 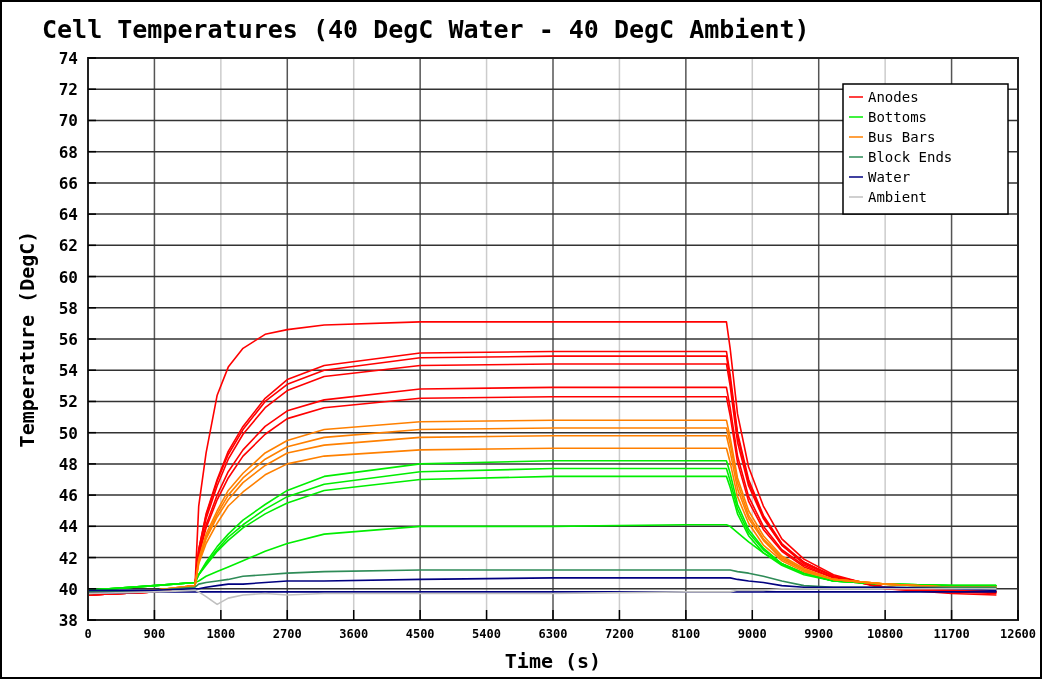 What do you see at coordinates (27, 339) in the screenshot?
I see `y-axis-title: Temperature (DegC)` at bounding box center [27, 339].